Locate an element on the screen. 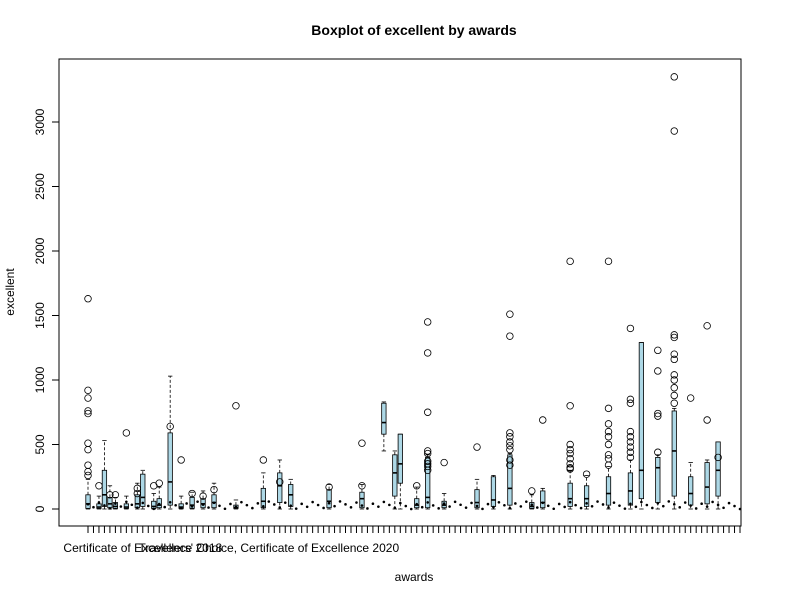 This screenshot has width=800, height=600. y-tick-label: 2500 is located at coordinates (40, 186).